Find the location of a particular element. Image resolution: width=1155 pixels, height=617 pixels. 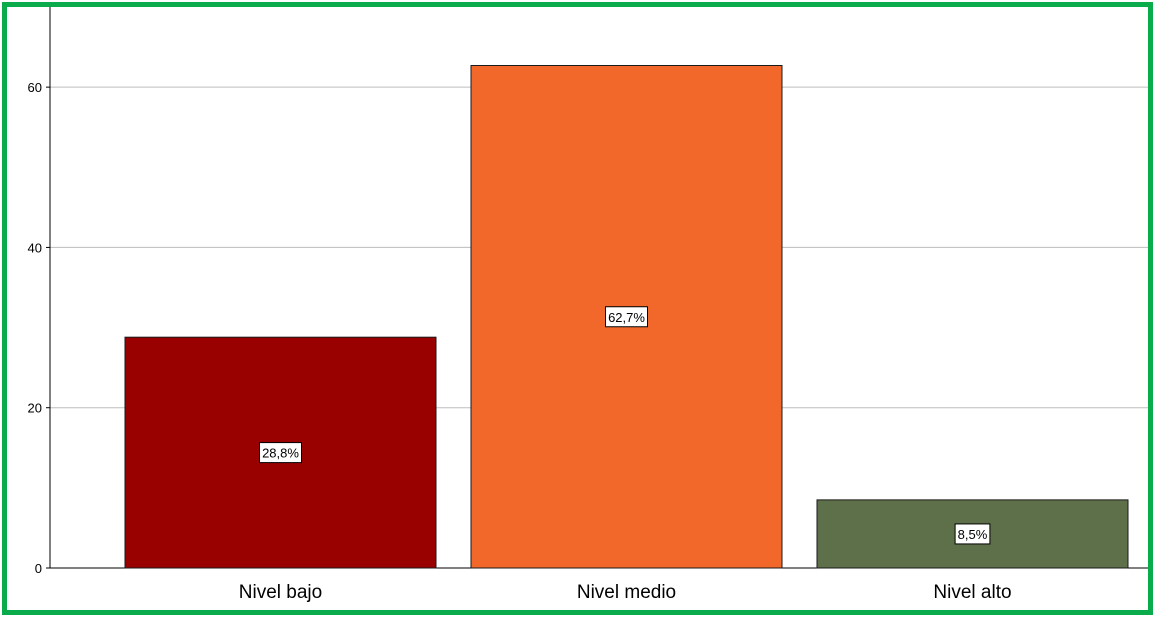

data-label-text: 62,7% is located at coordinates (626, 317).